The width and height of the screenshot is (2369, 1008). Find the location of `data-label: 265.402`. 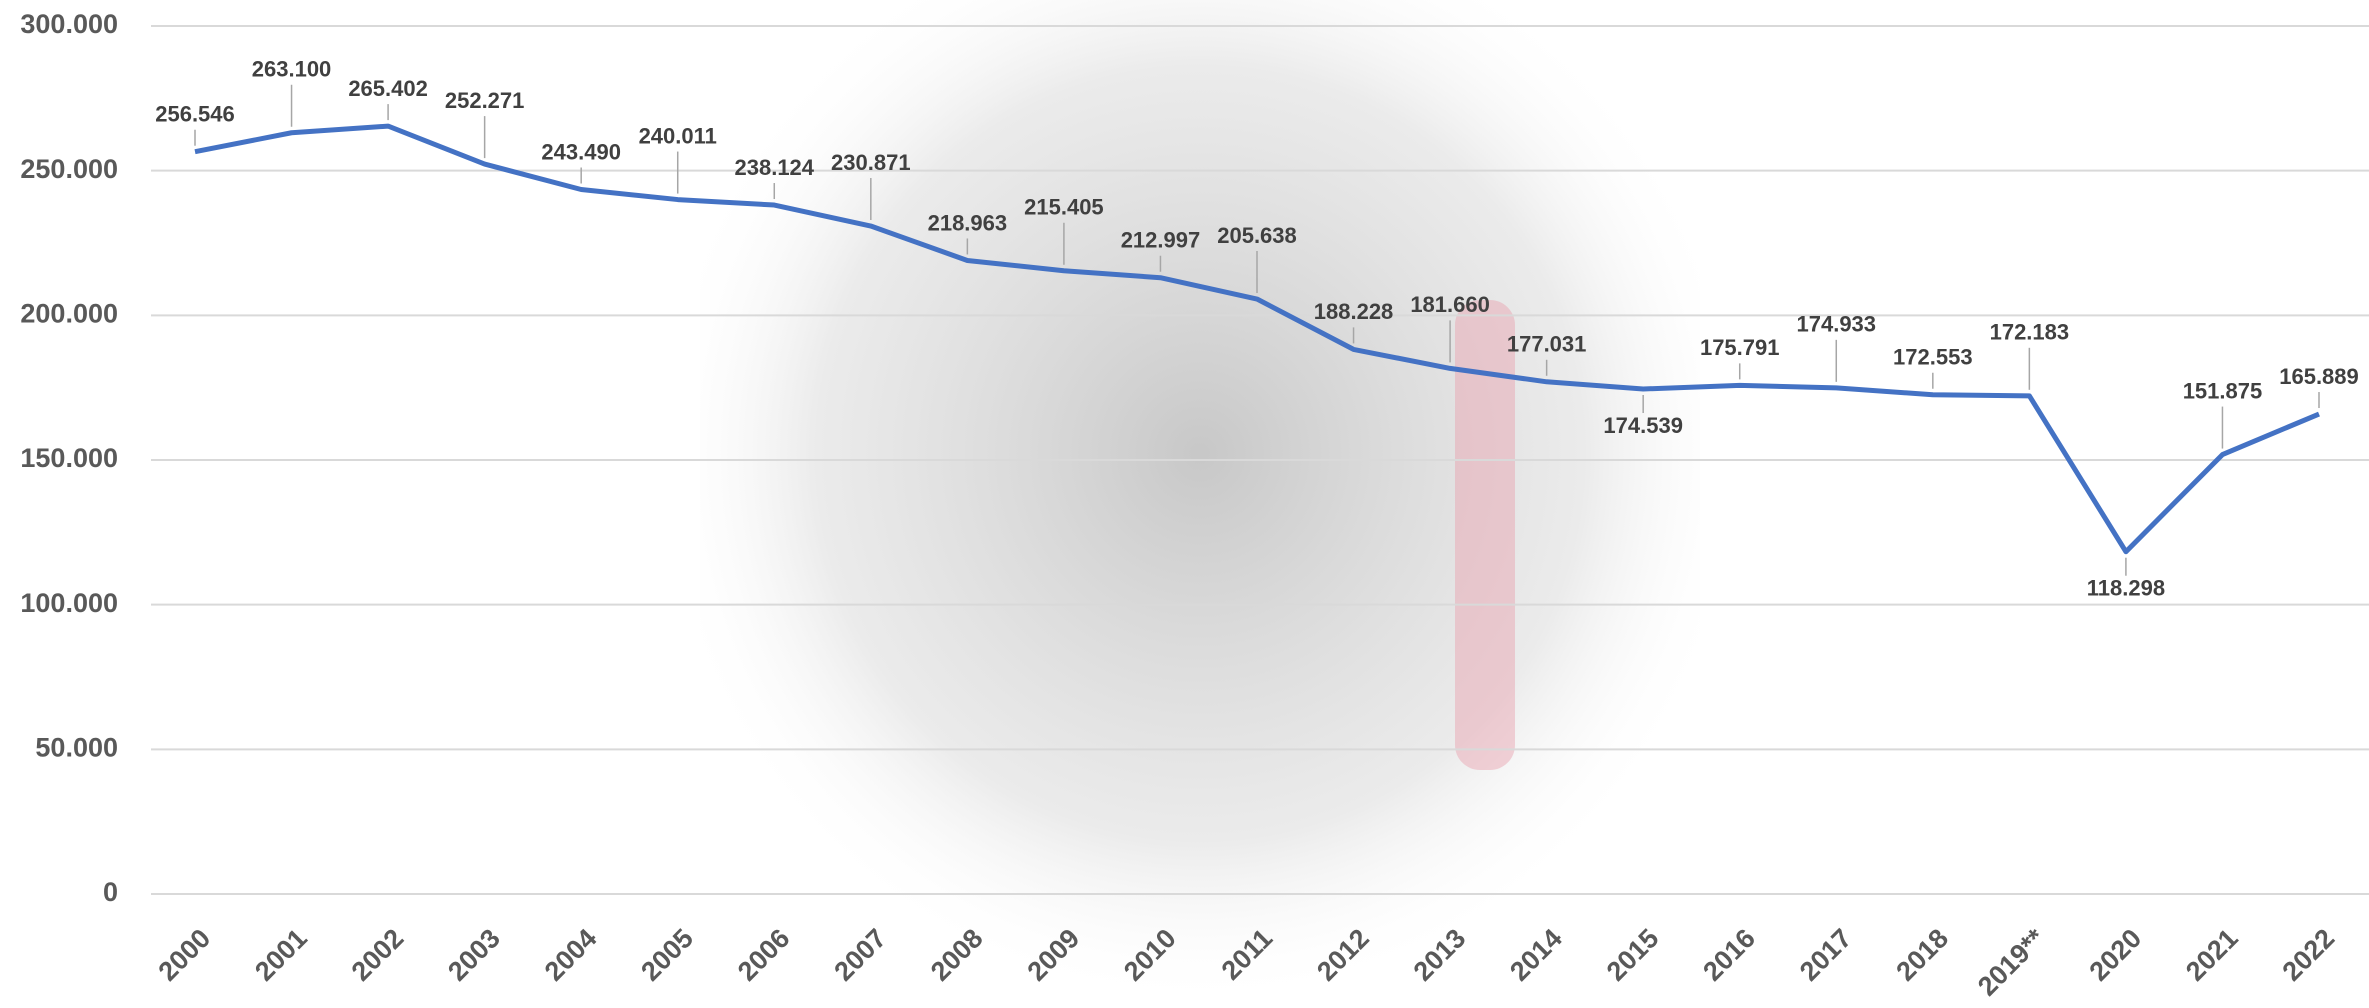

data-label: 265.402 is located at coordinates (388, 88).